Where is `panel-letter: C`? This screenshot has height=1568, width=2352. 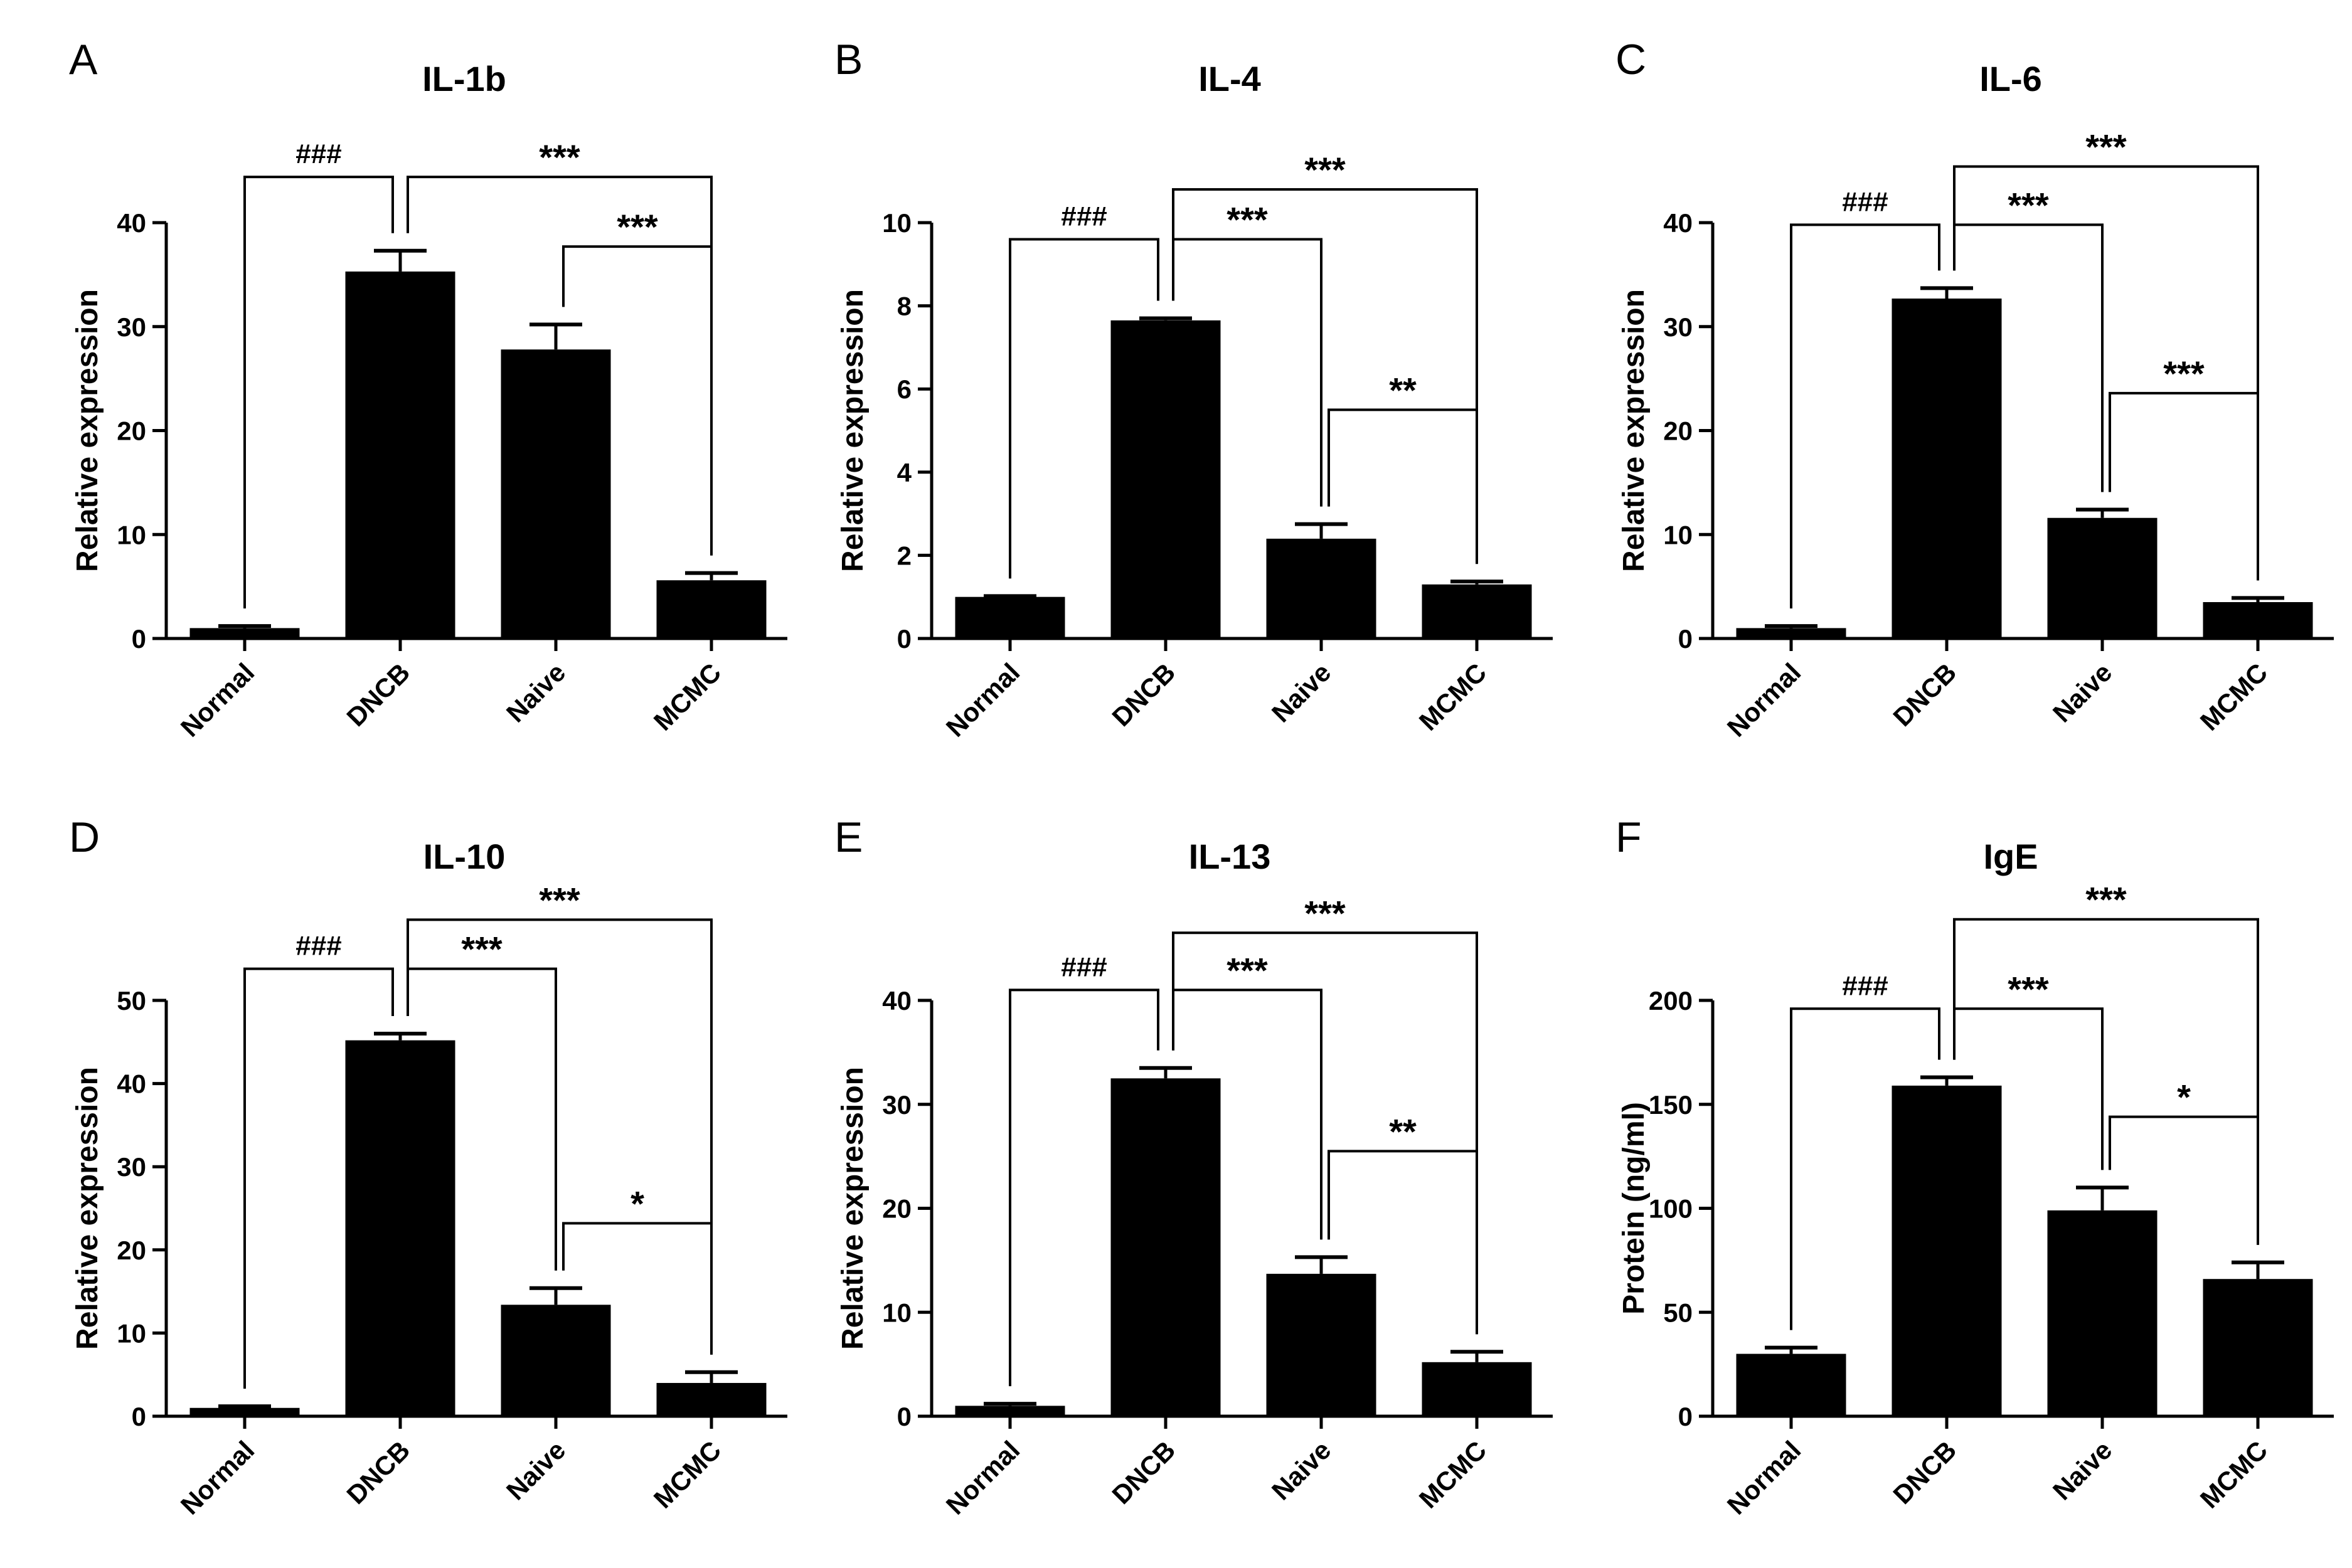 panel-letter: C is located at coordinates (1630, 59).